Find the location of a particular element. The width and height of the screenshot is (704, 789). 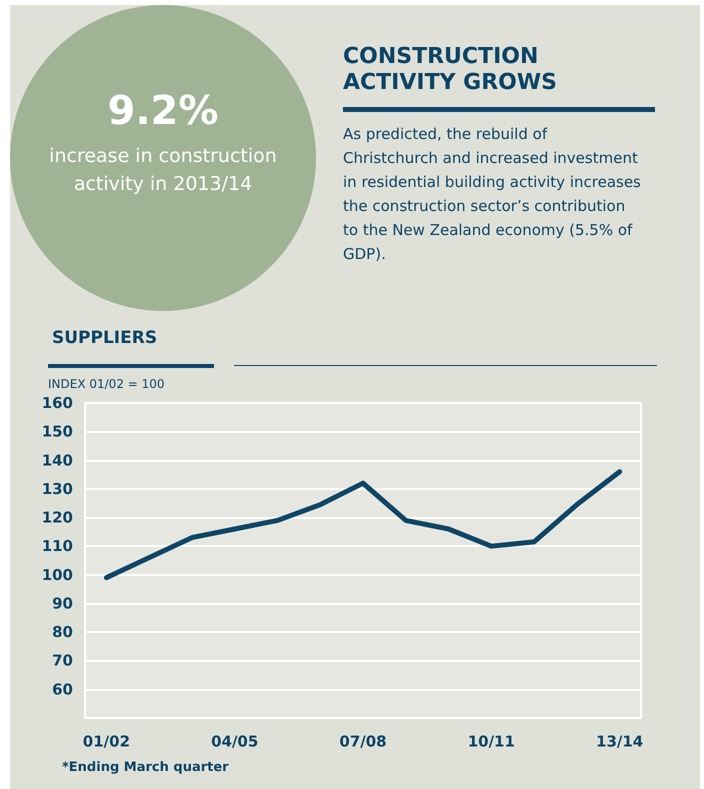

x-tick-label: 04/05 is located at coordinates (234, 741).